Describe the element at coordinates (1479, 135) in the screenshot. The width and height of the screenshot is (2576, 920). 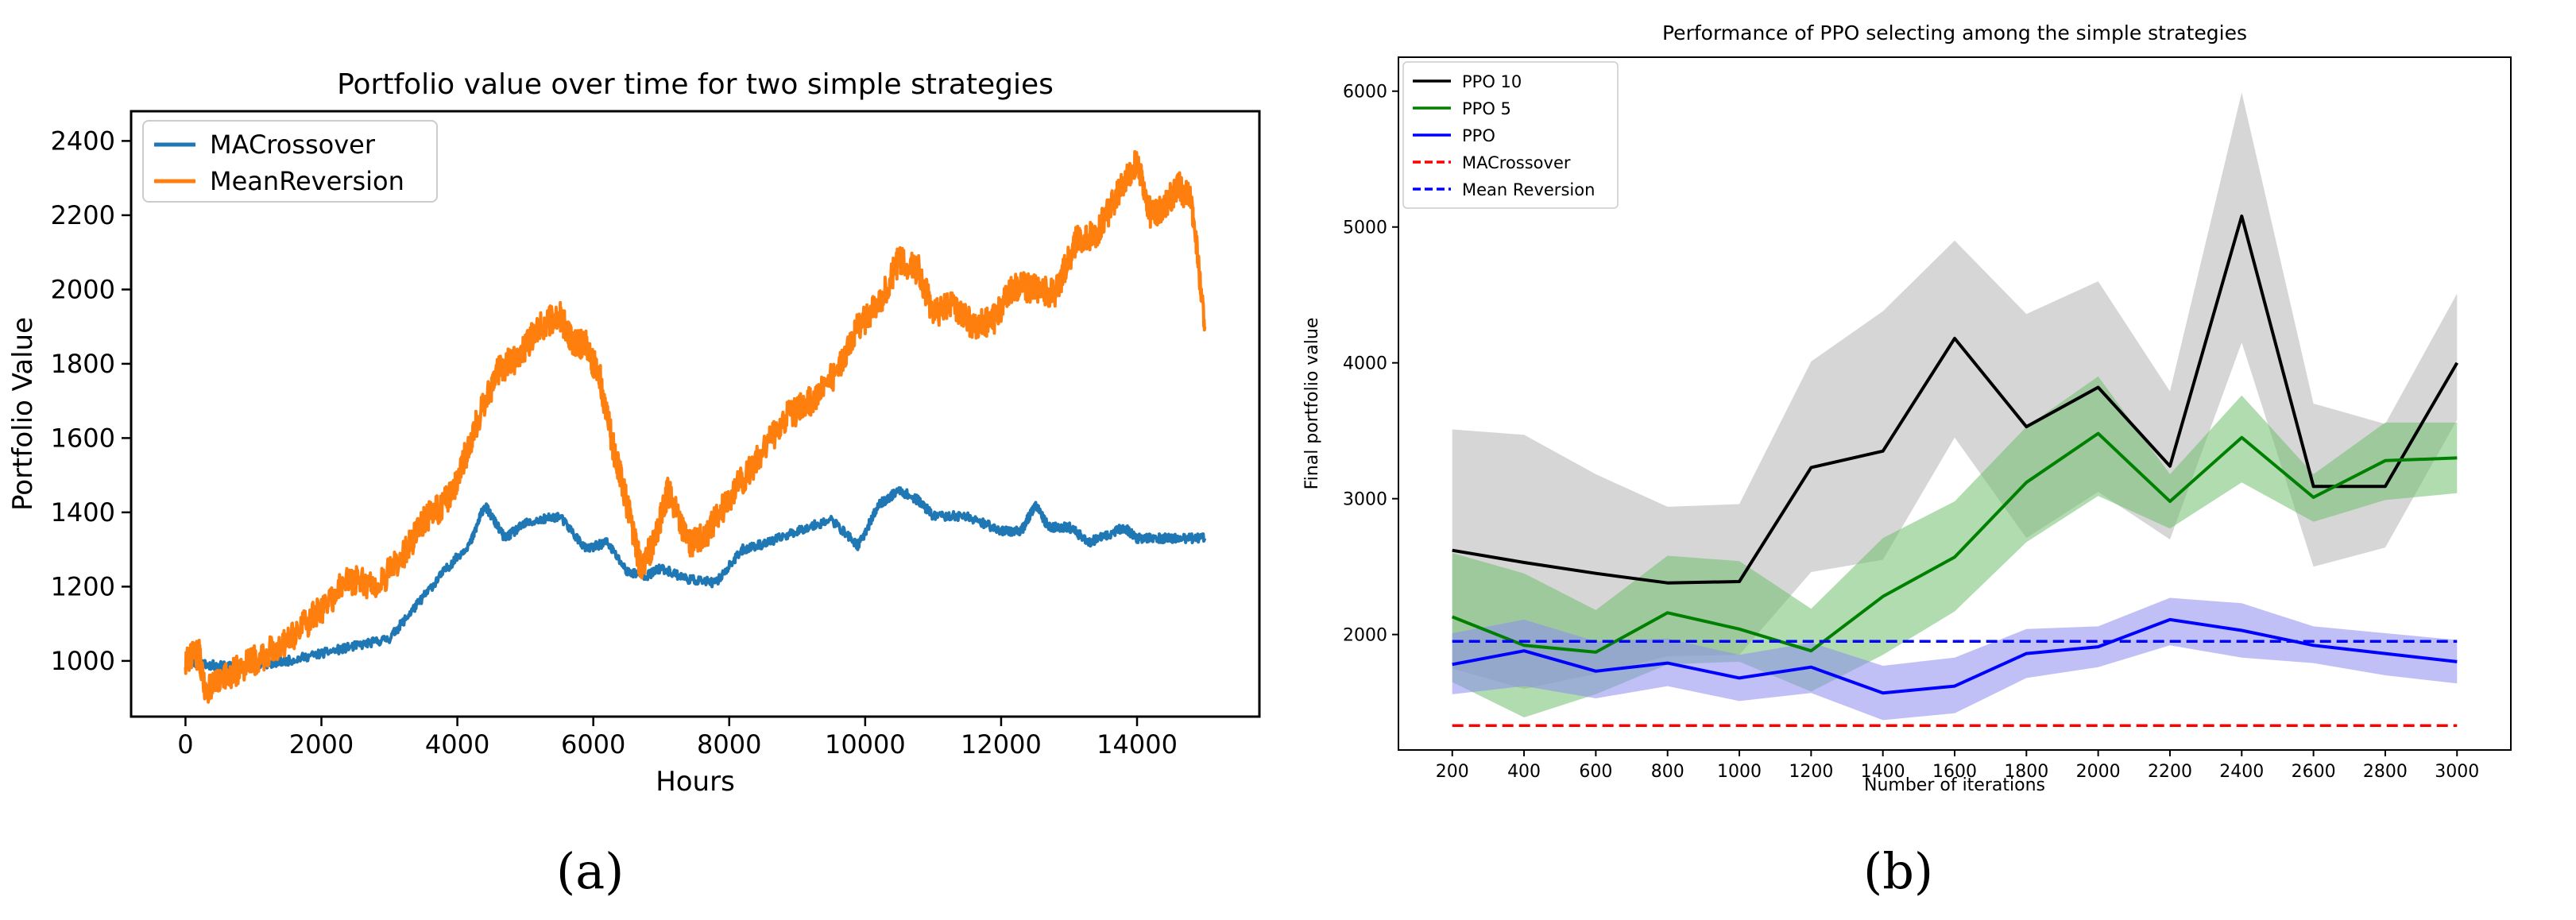
I see `chart-b-legend-label-ppo: PPO` at that location.